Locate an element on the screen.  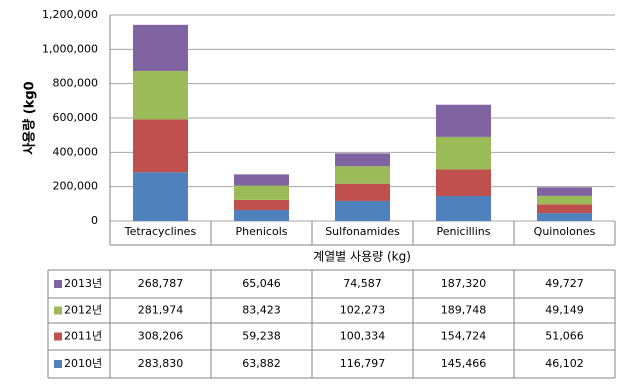
x-tick-label: Penicillins is located at coordinates (463, 231).